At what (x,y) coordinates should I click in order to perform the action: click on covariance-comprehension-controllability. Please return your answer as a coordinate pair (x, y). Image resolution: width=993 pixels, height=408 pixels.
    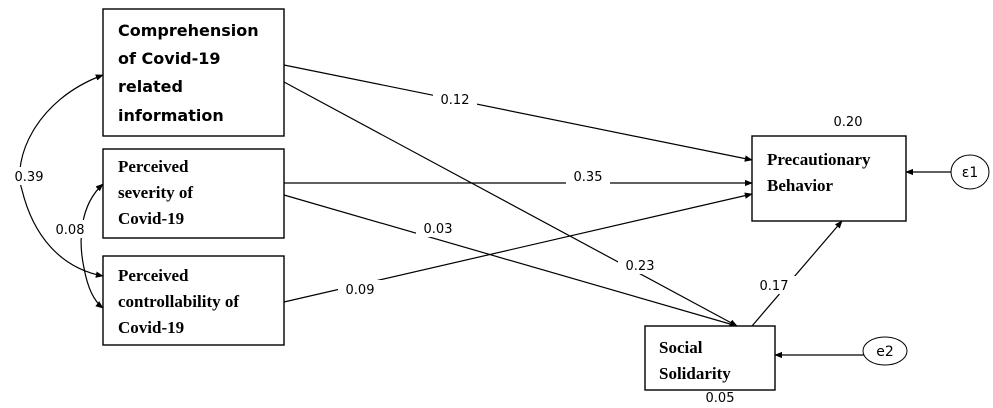
    Looking at the image, I should click on (61, 176).